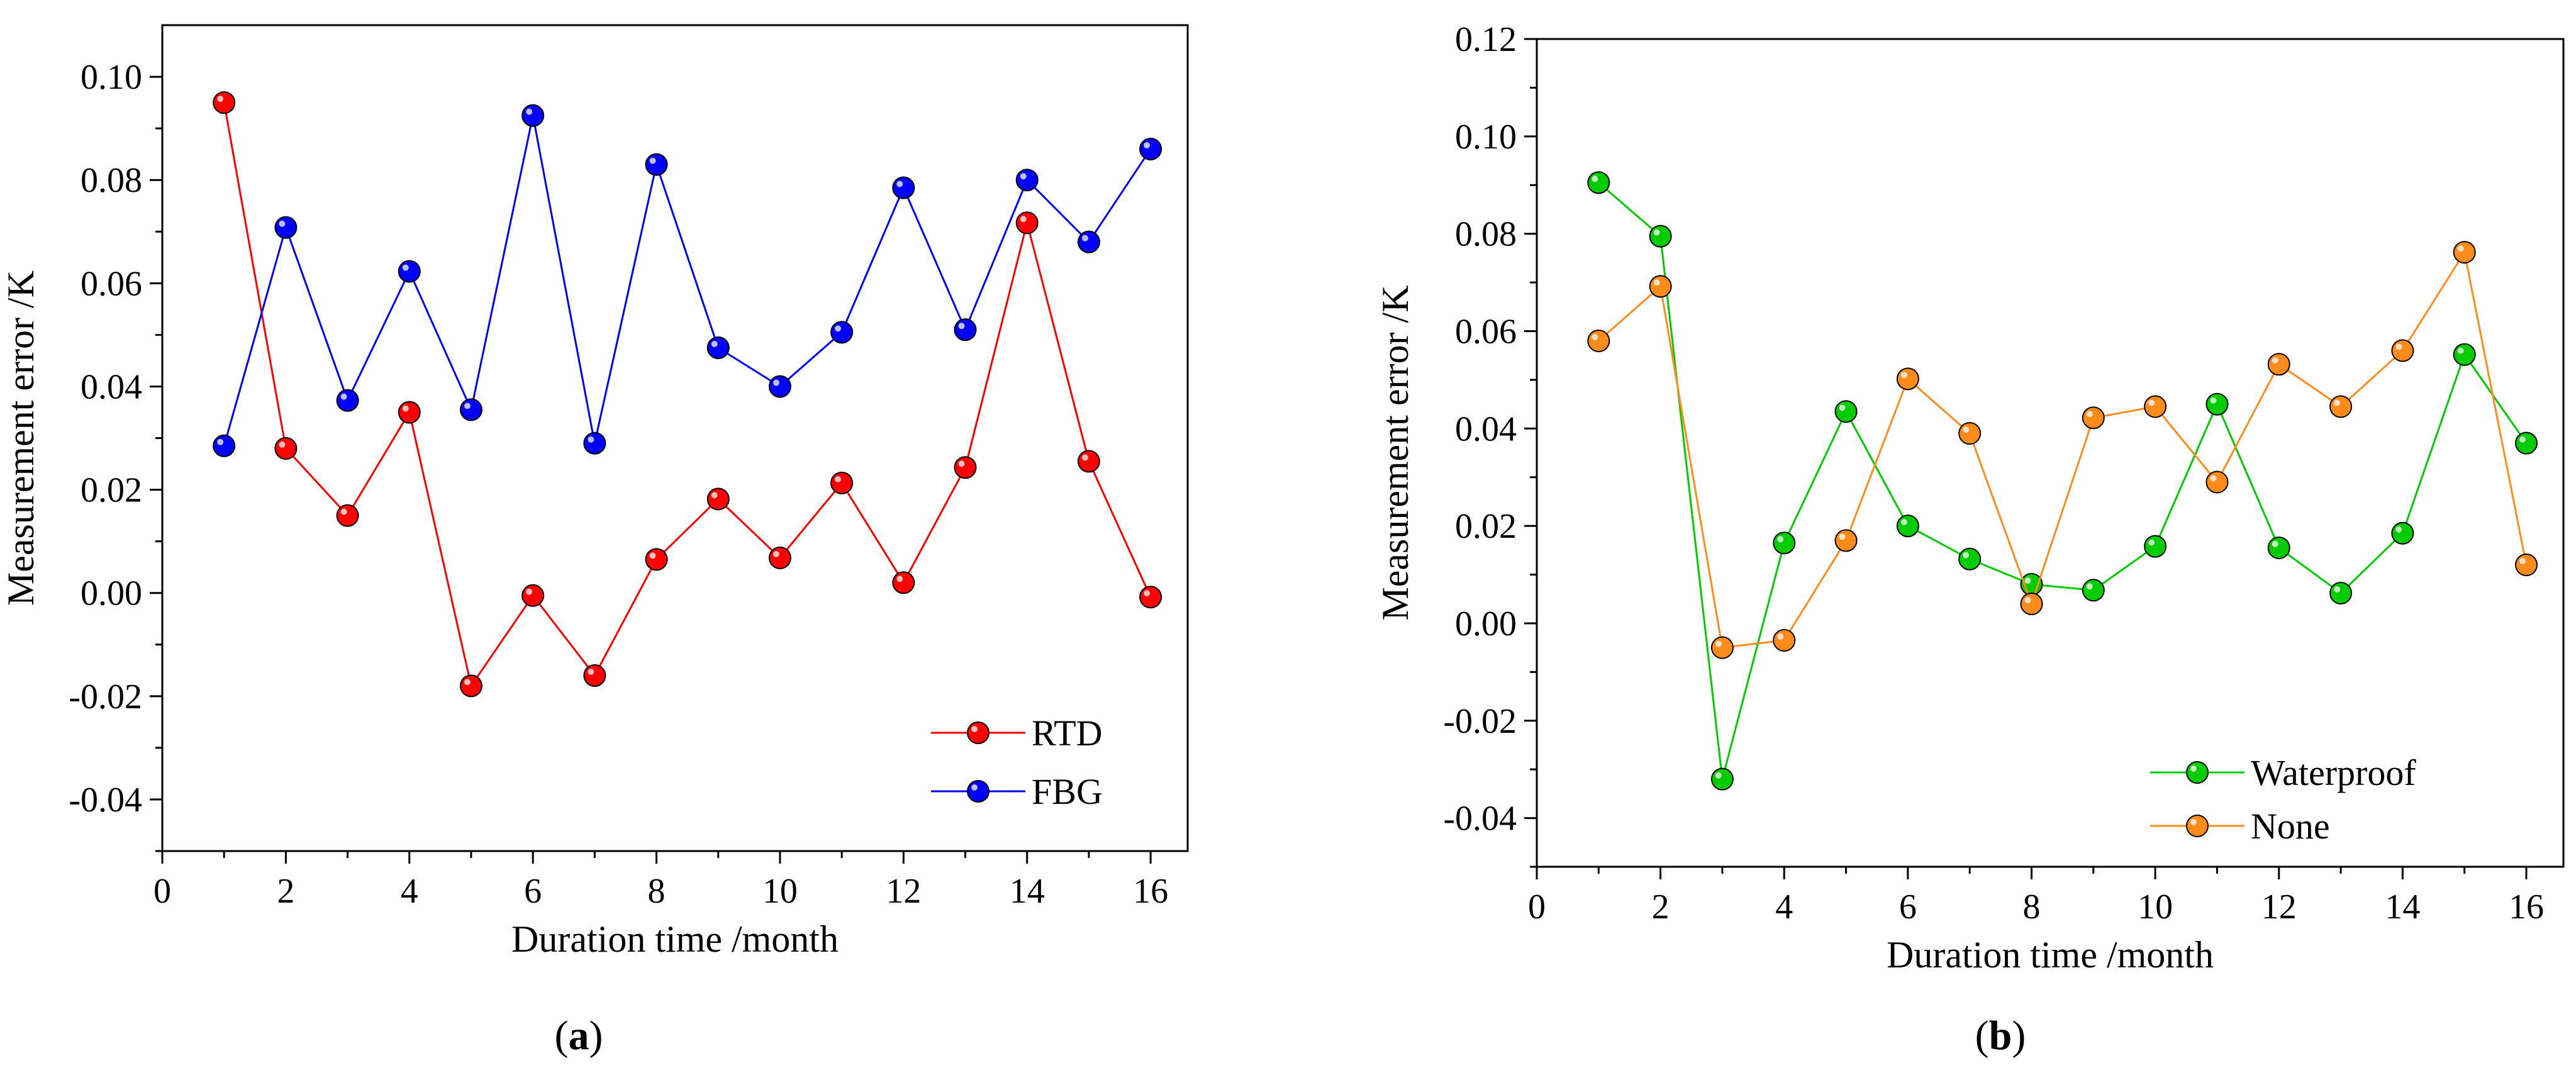 The width and height of the screenshot is (2576, 1080). What do you see at coordinates (1486, 428) in the screenshot?
I see `y-tick-label: 0.04` at bounding box center [1486, 428].